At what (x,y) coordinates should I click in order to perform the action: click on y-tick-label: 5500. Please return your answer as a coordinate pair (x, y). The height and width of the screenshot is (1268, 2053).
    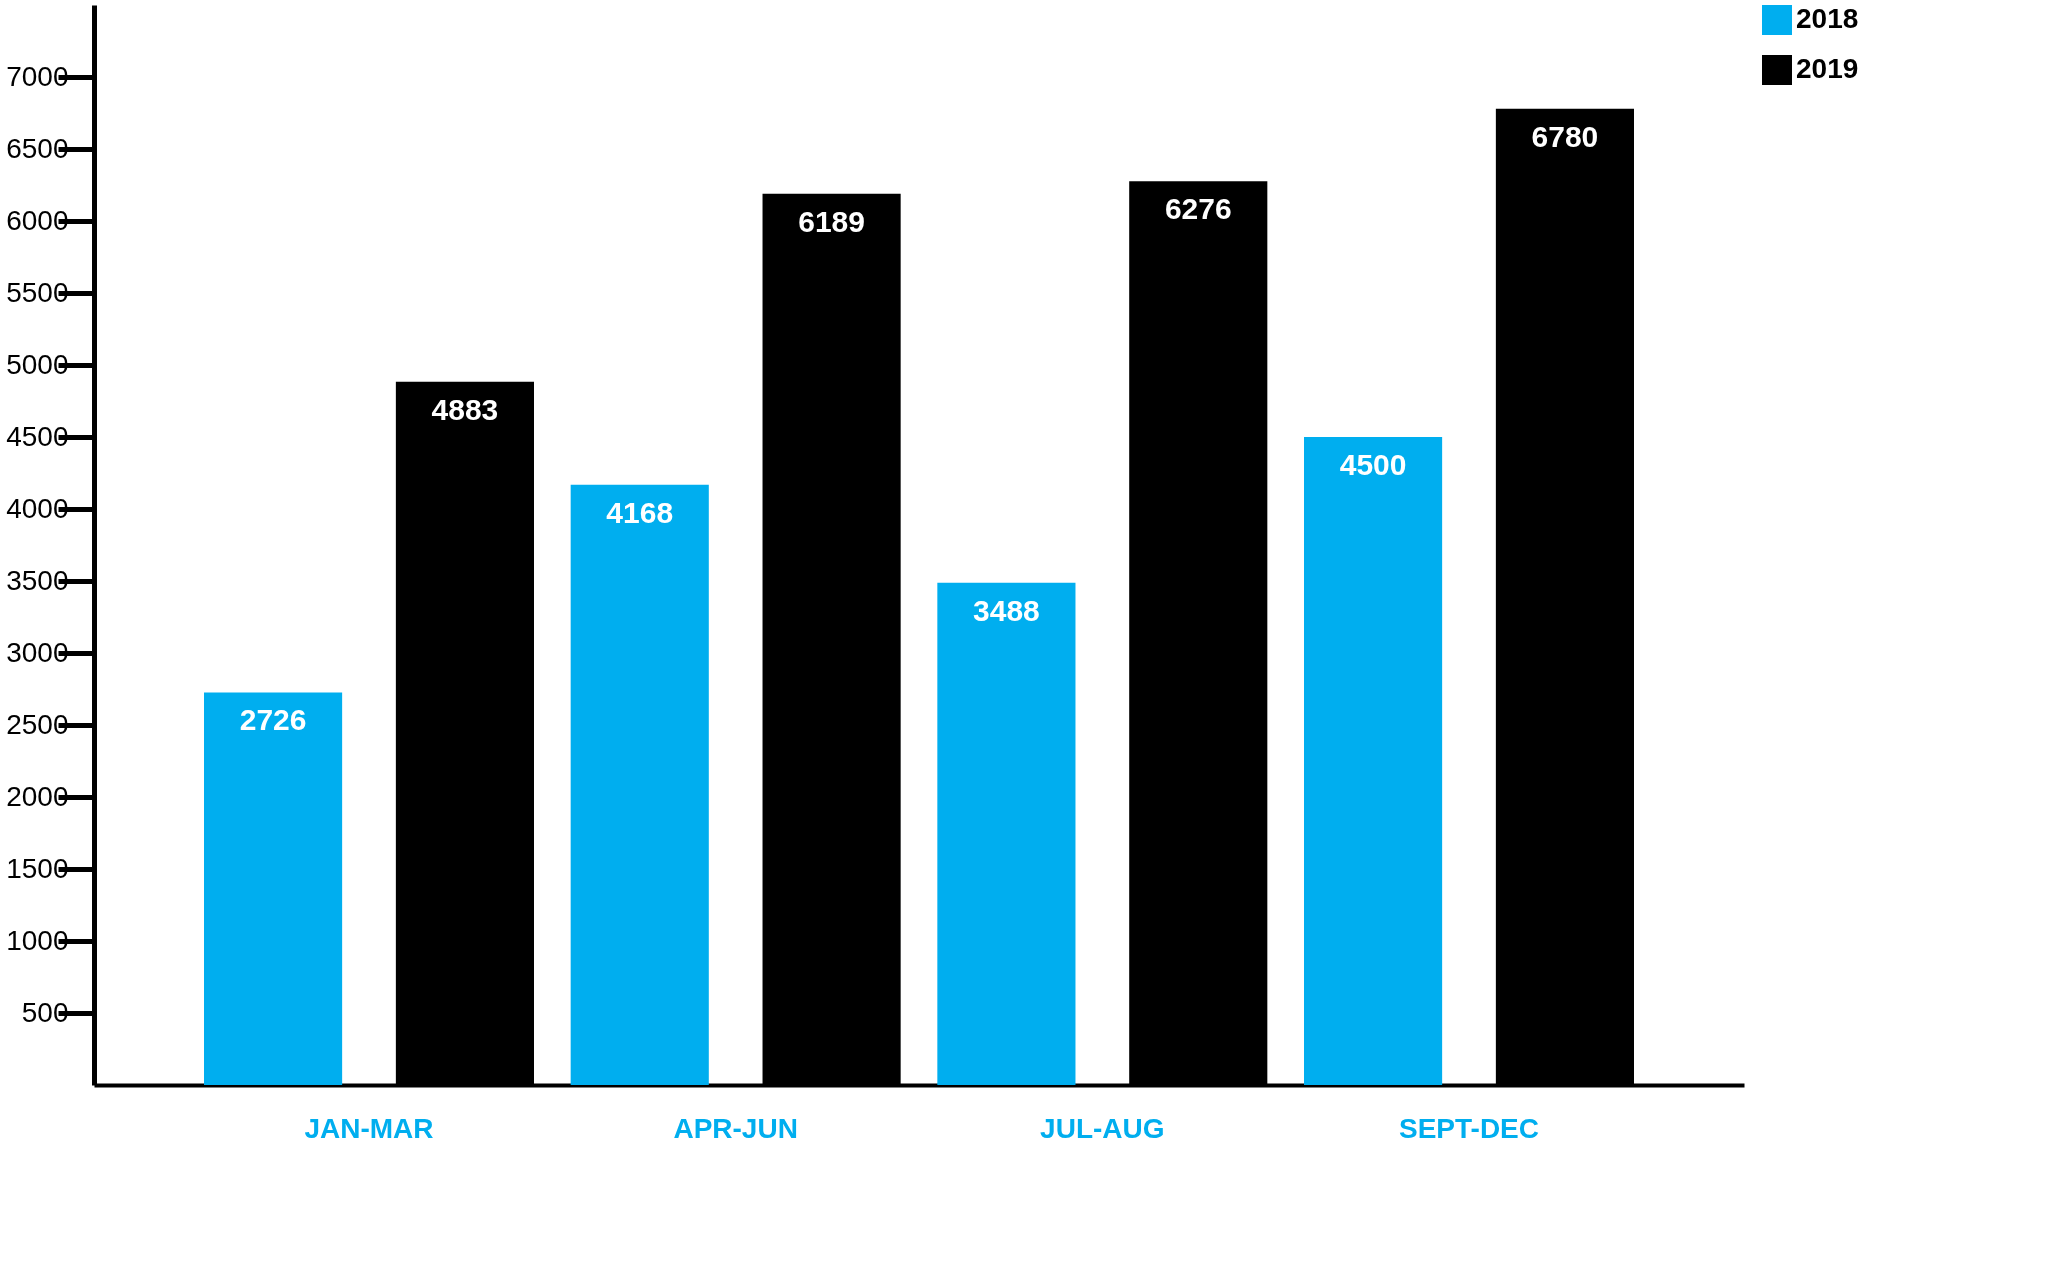
    Looking at the image, I should click on (37, 292).